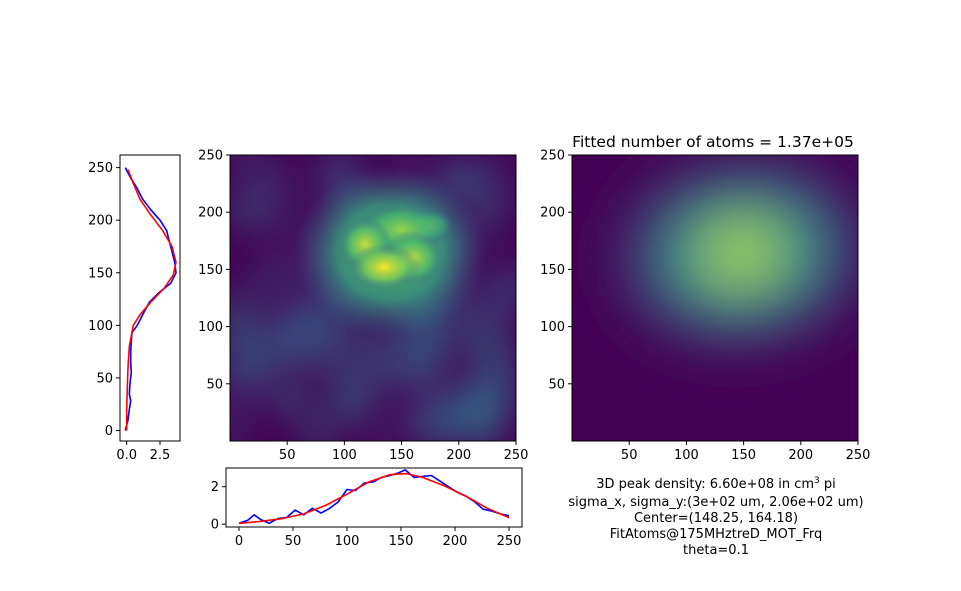  What do you see at coordinates (287, 455) in the screenshot?
I see `raw-image-xtick-label: 50` at bounding box center [287, 455].